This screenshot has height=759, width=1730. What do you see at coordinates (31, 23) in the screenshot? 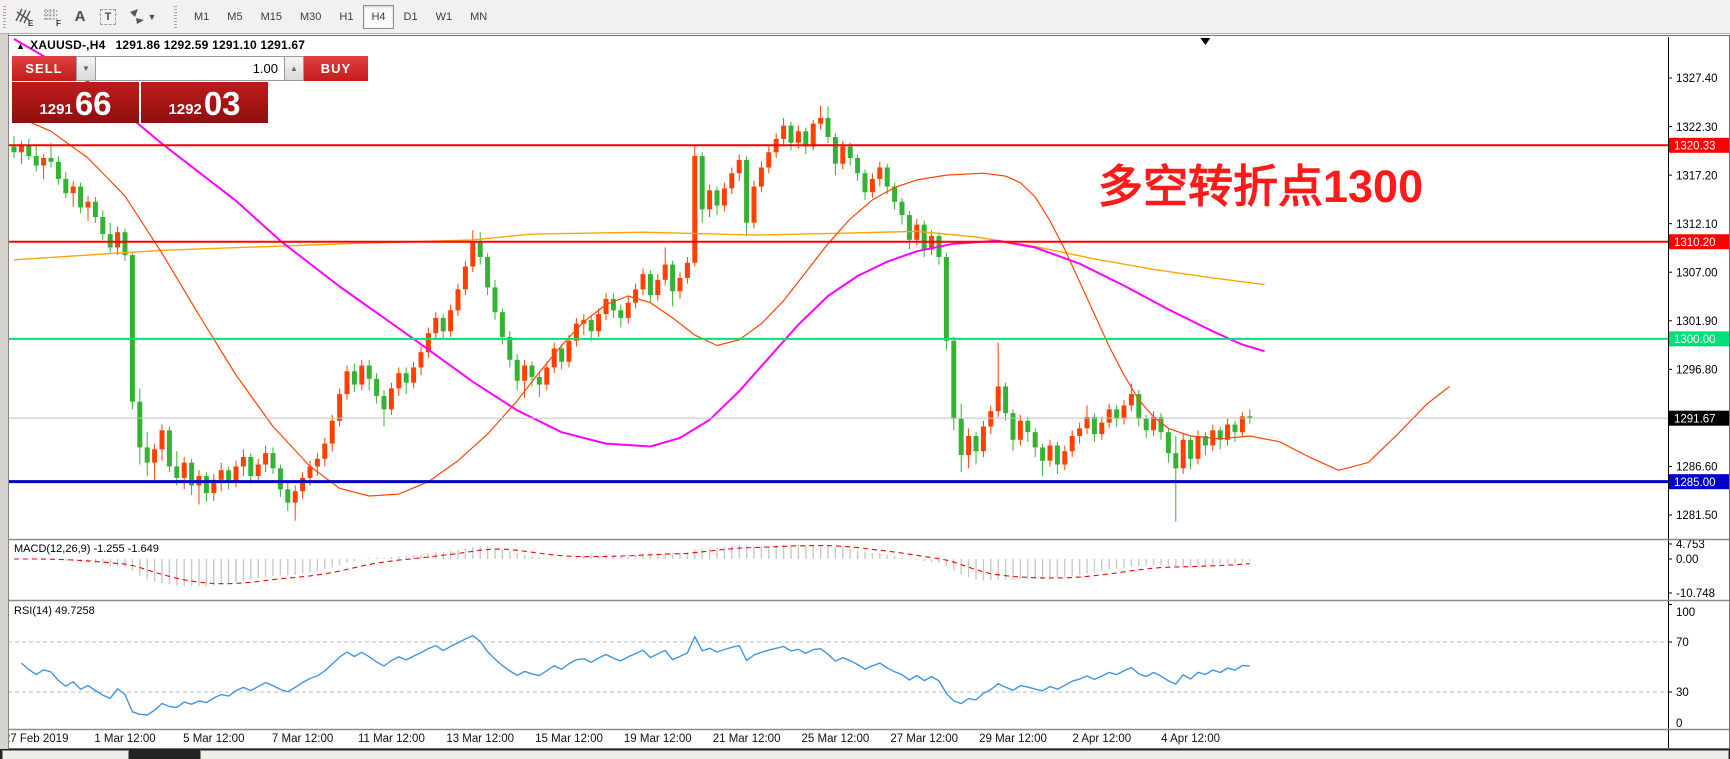
I see `svg-text: E` at bounding box center [31, 23].